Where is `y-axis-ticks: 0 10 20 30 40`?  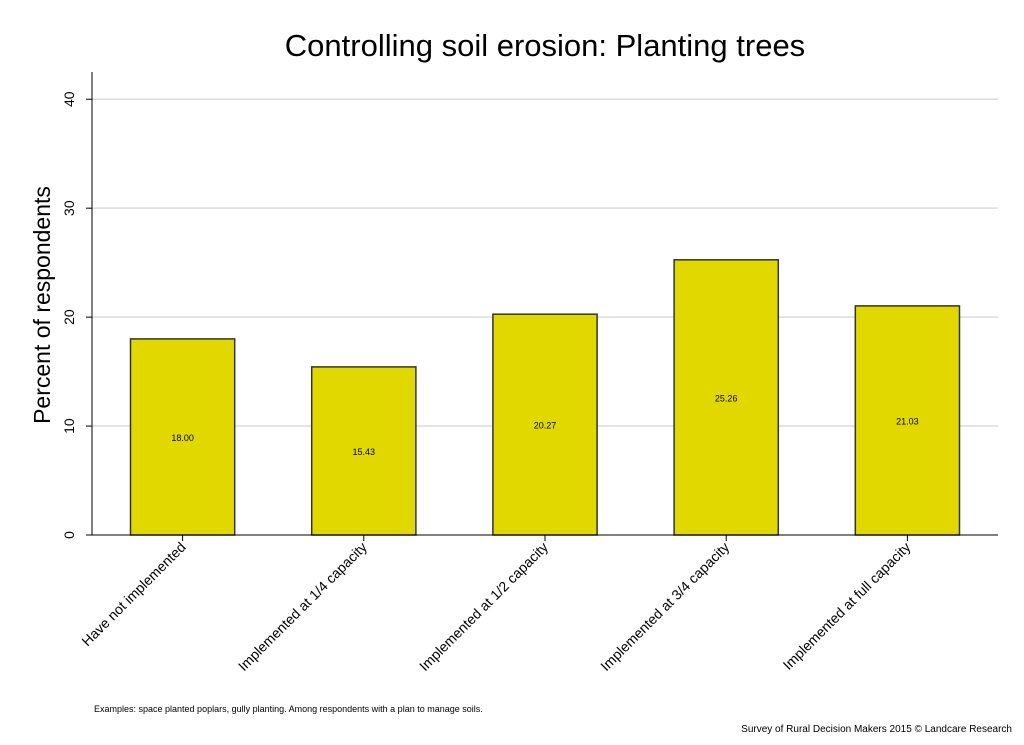
y-axis-ticks: 0 10 20 30 40 is located at coordinates (76, 315).